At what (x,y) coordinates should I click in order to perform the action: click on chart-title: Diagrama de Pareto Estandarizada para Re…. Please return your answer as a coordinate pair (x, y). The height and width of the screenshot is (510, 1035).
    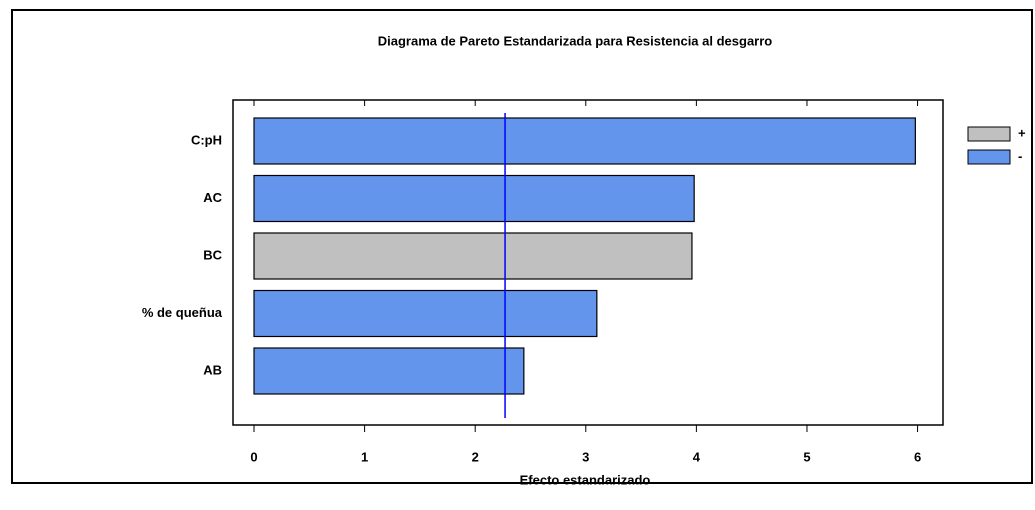
    Looking at the image, I should click on (575, 40).